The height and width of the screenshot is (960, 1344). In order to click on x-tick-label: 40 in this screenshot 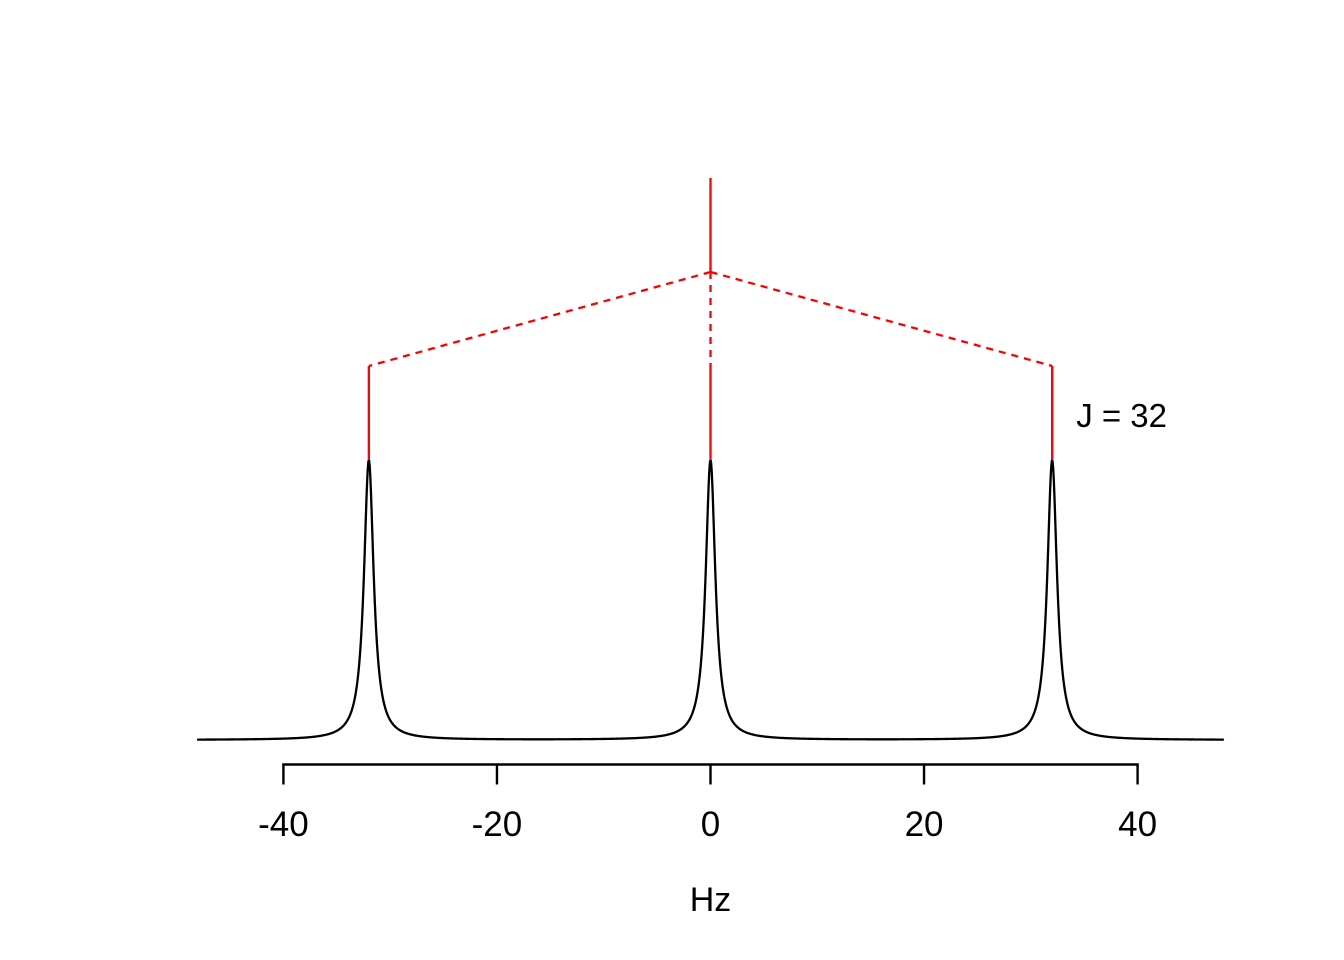, I will do `click(1137, 824)`.